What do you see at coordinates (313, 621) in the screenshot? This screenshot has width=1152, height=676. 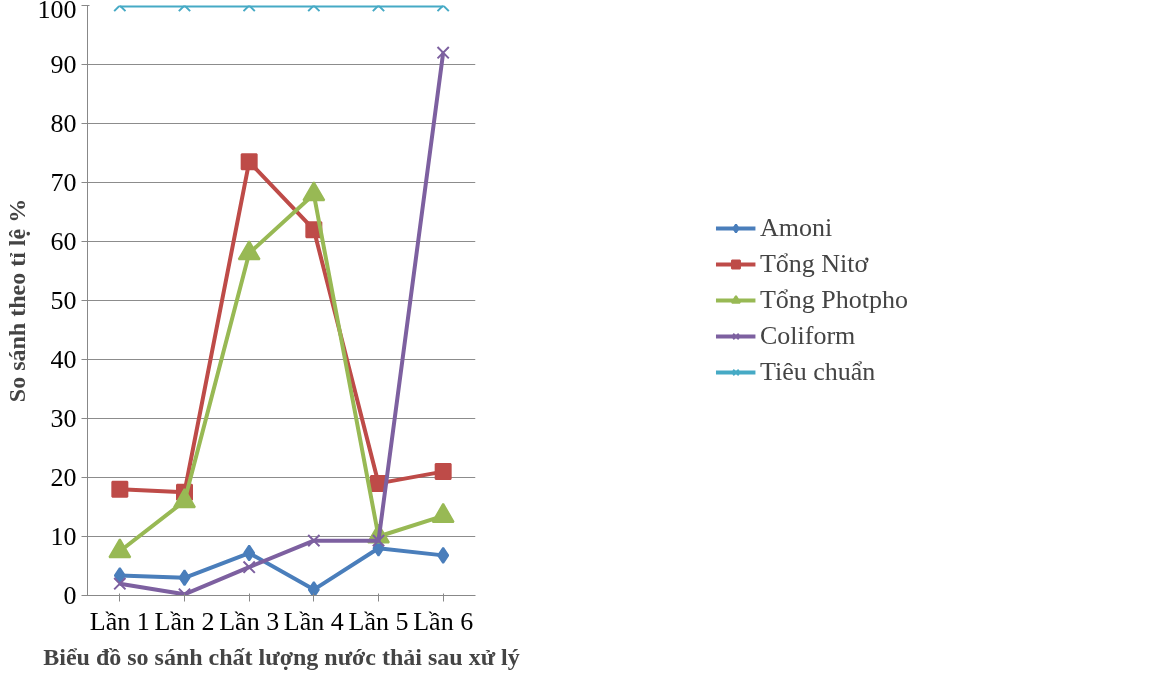 I see `x-tick-label: Lần 4` at bounding box center [313, 621].